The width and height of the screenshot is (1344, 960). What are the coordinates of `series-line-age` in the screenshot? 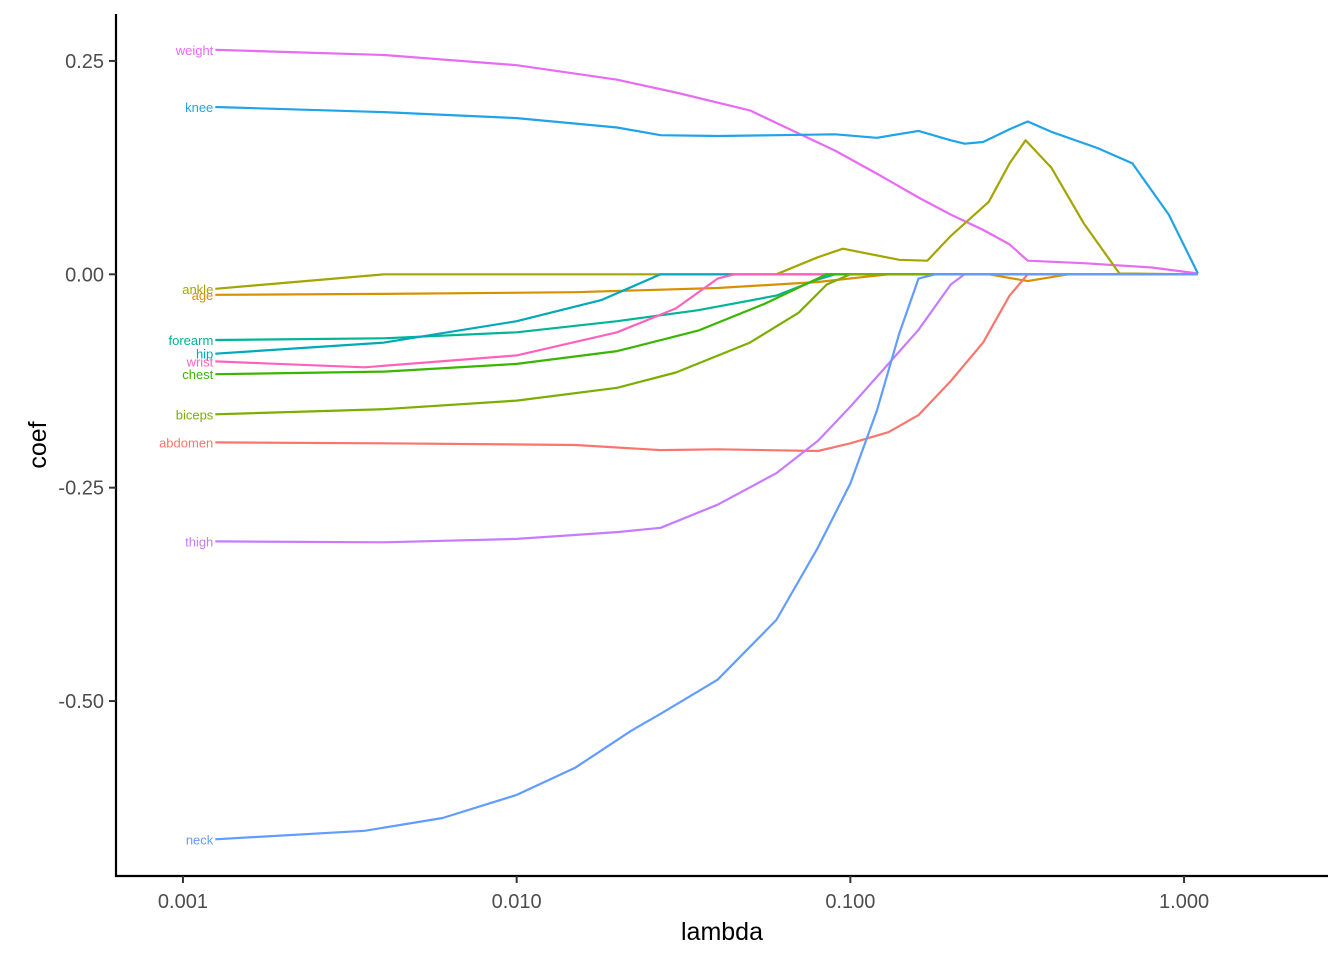 It's located at (706, 284).